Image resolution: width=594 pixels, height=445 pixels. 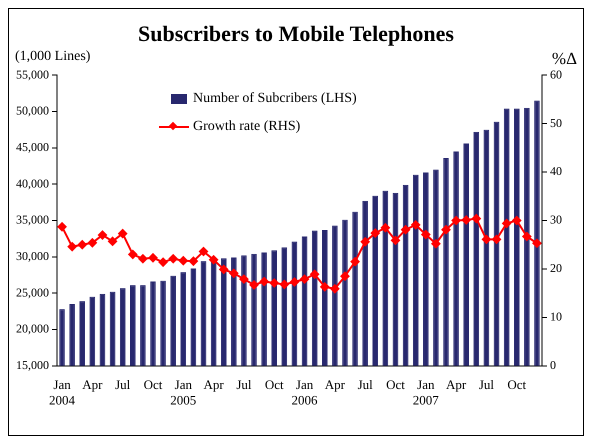 I want to click on y-tick-label: 20,000, so click(x=32, y=329).